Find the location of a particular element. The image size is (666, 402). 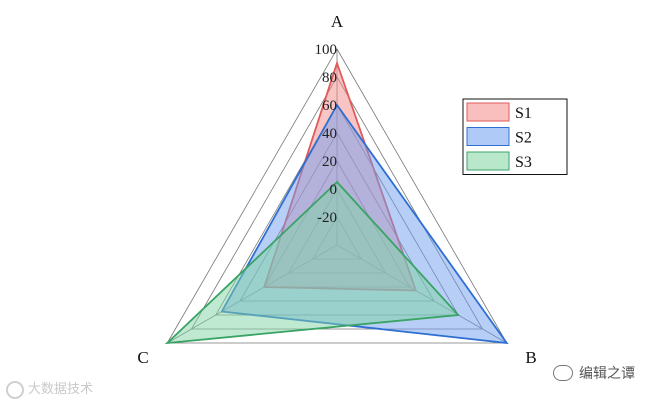

watermark-logo-icon is located at coordinates (15, 389).